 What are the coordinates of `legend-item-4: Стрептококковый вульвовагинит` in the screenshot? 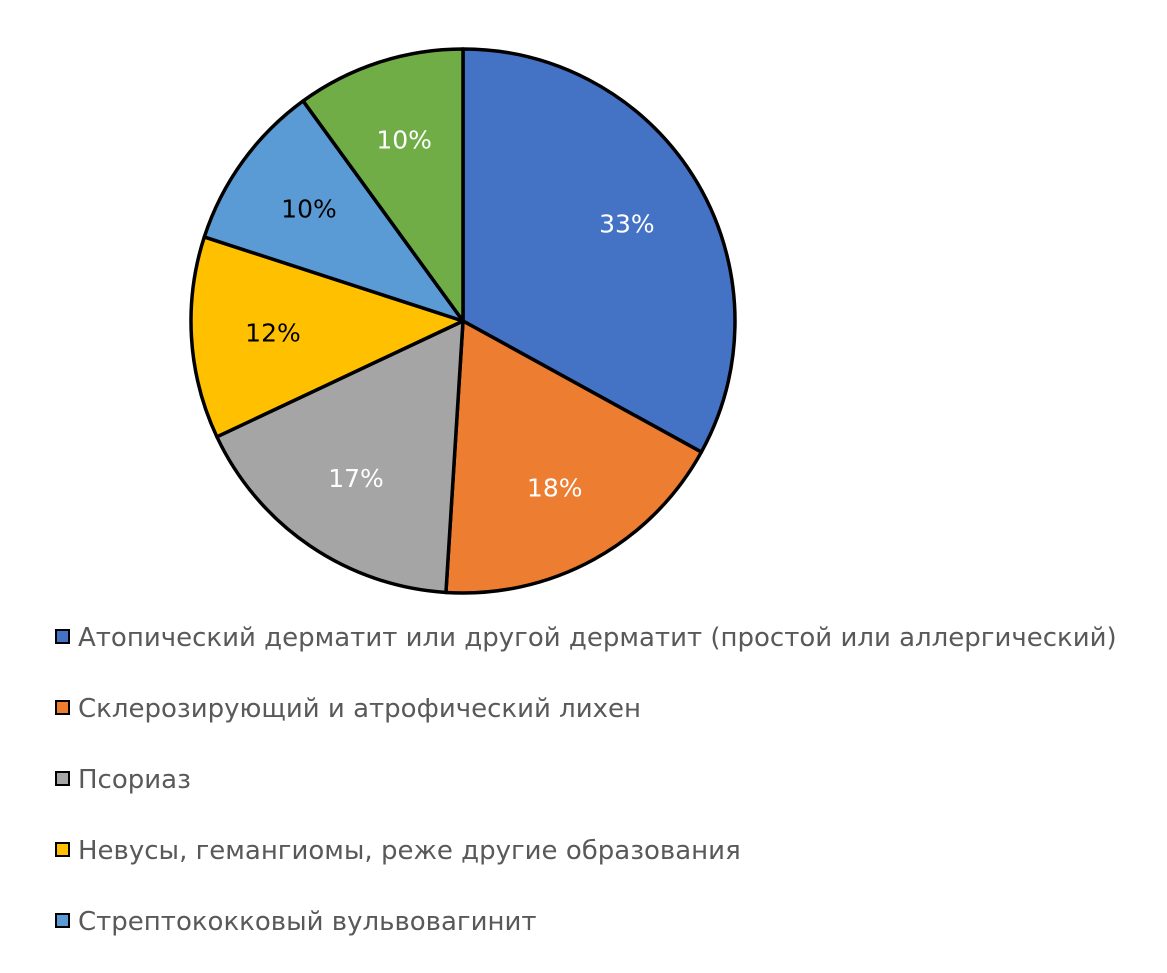 It's located at (607, 937).